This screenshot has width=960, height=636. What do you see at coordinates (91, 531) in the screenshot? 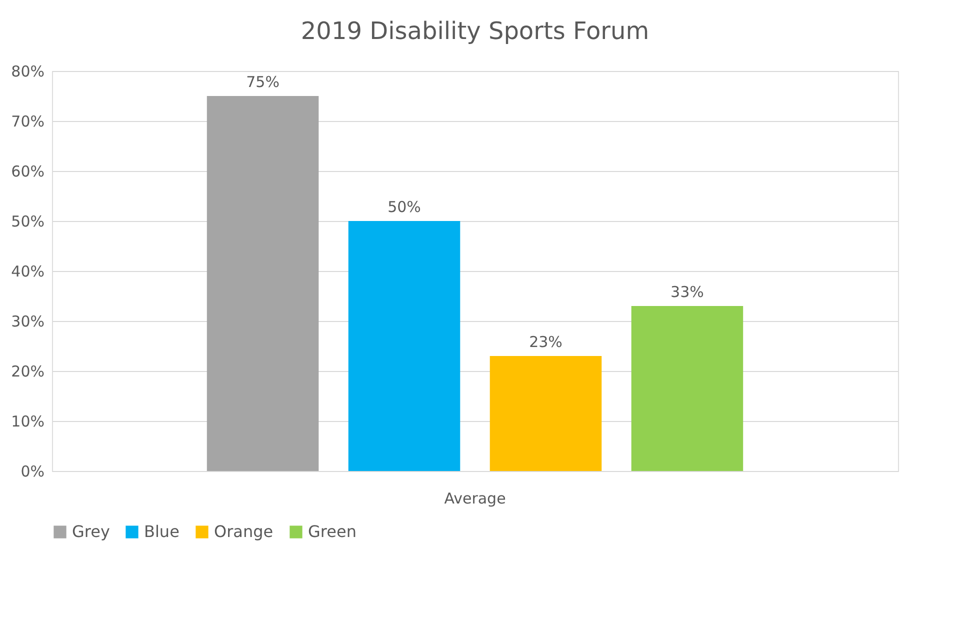
I see `legend-label: Grey` at bounding box center [91, 531].